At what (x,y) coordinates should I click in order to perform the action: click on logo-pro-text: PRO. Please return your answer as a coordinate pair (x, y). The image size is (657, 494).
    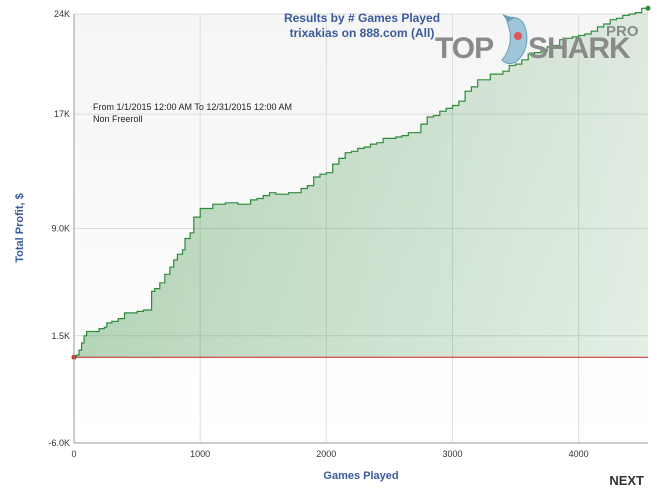
    Looking at the image, I should click on (622, 31).